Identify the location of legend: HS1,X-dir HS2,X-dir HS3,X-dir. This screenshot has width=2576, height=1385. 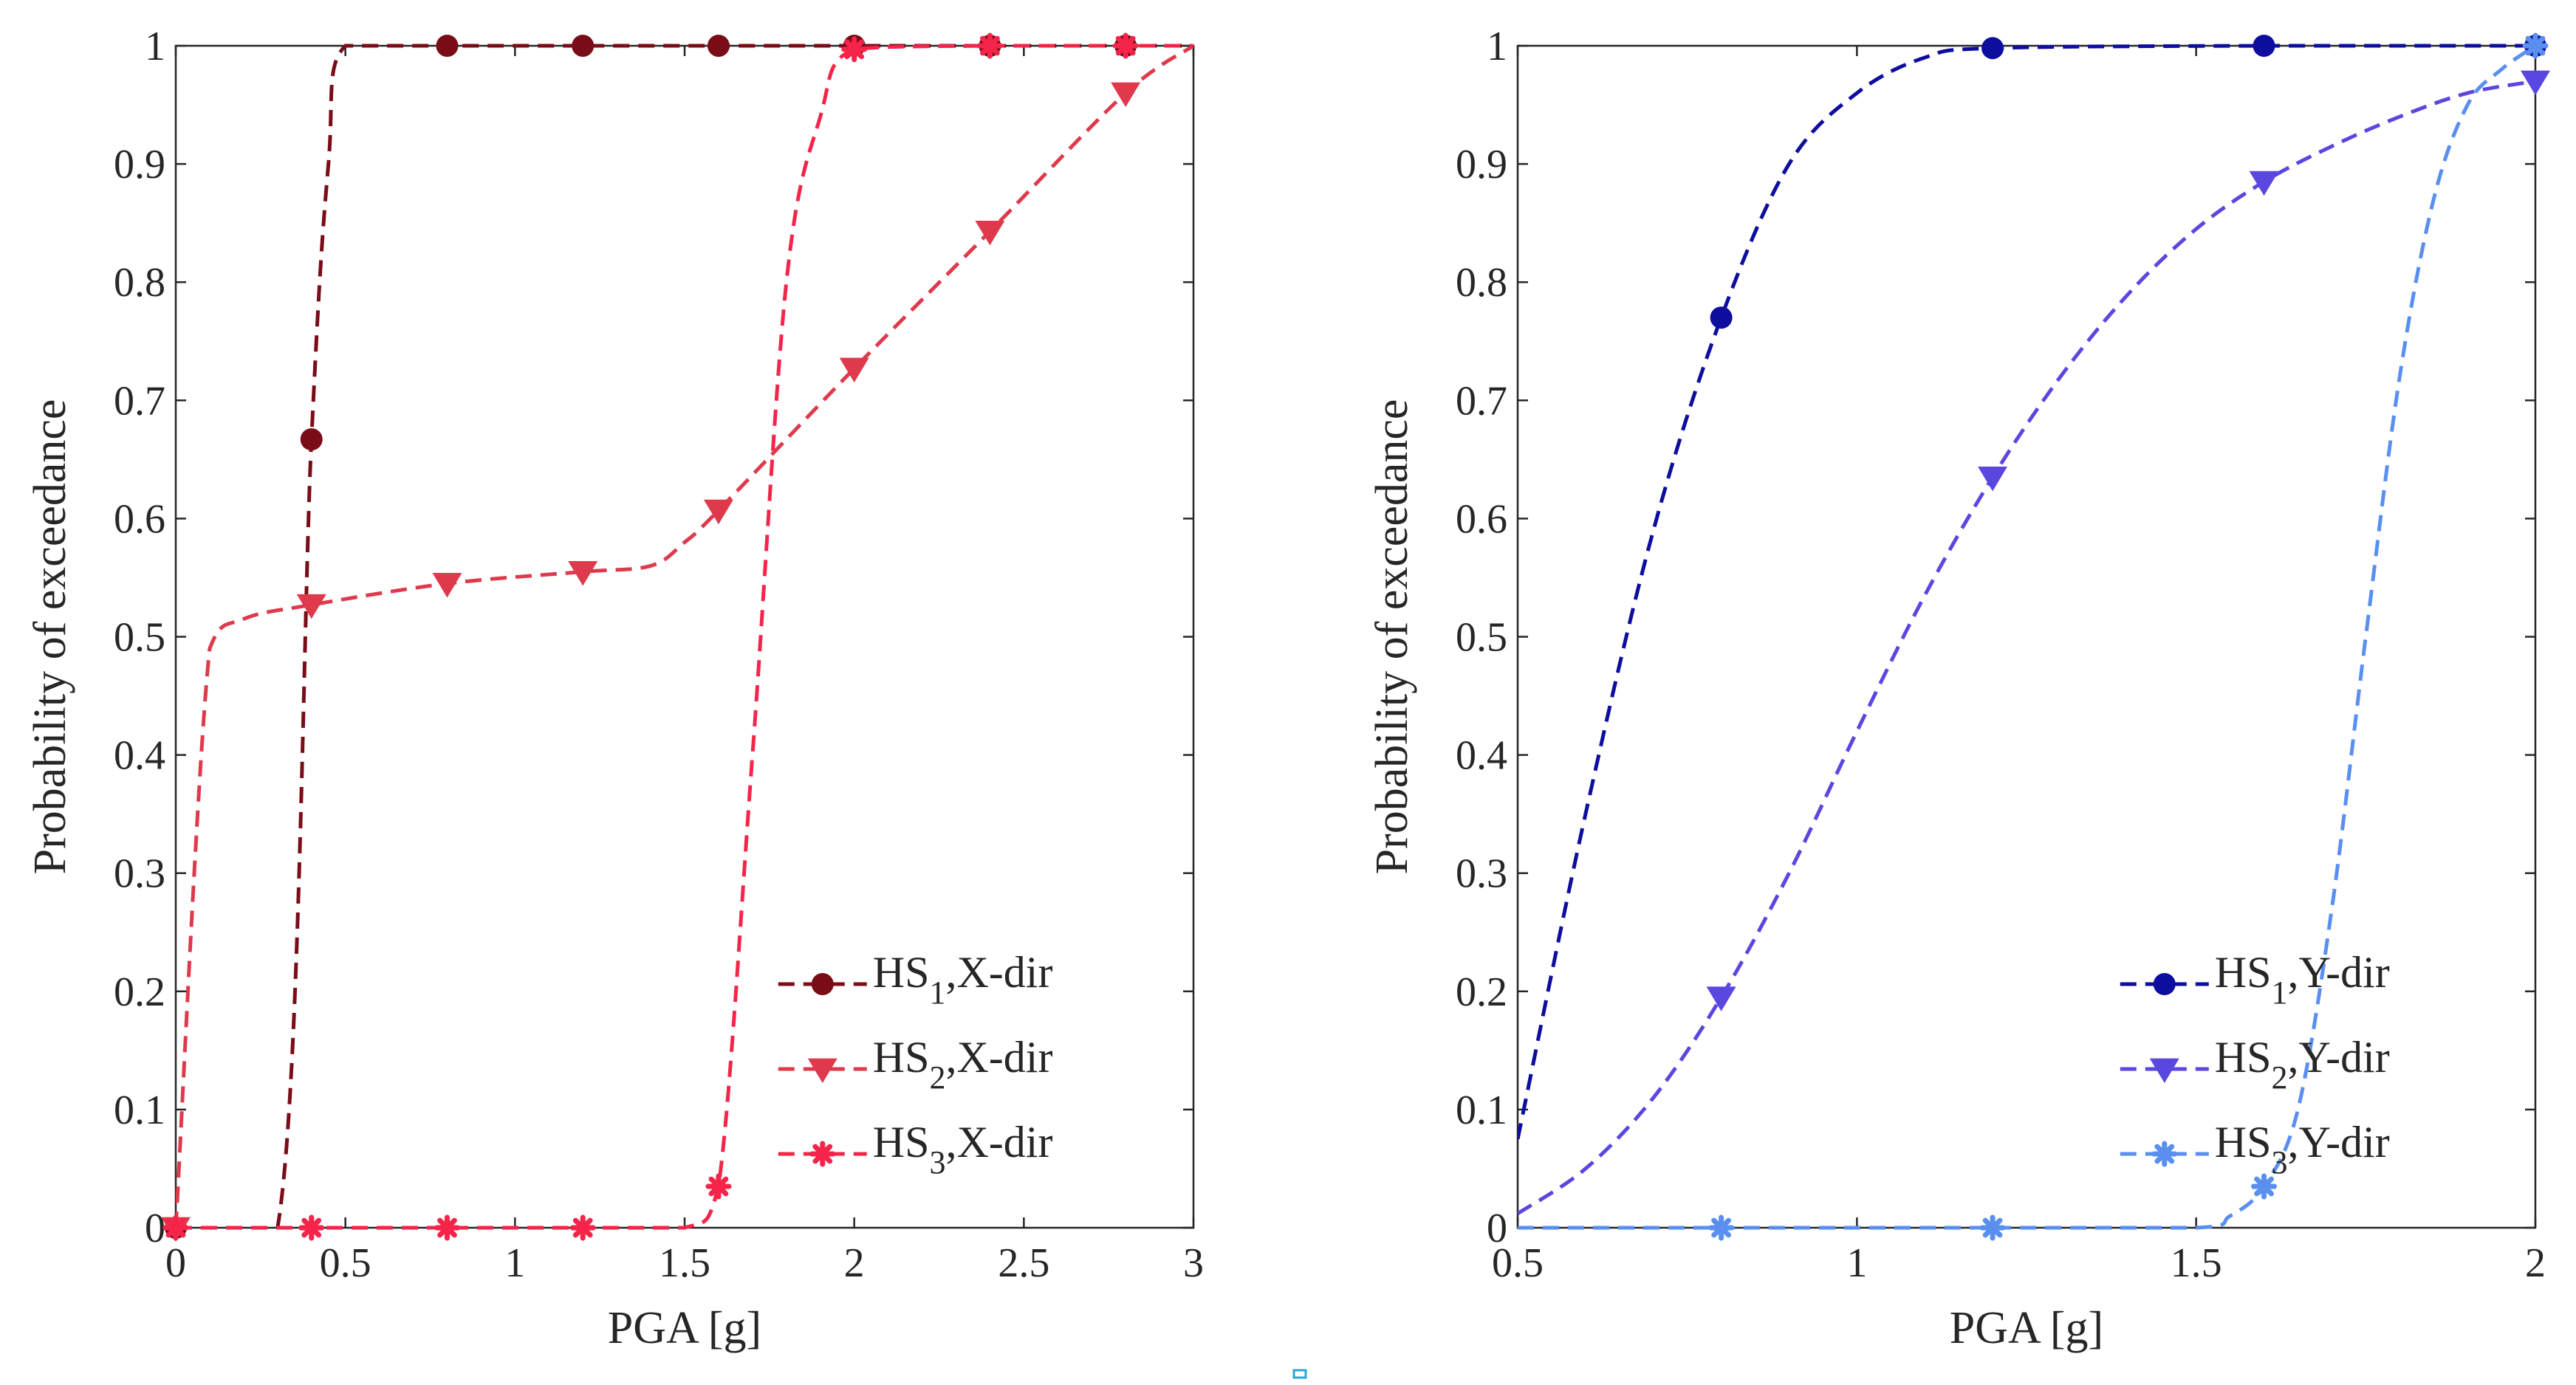
(915, 1064).